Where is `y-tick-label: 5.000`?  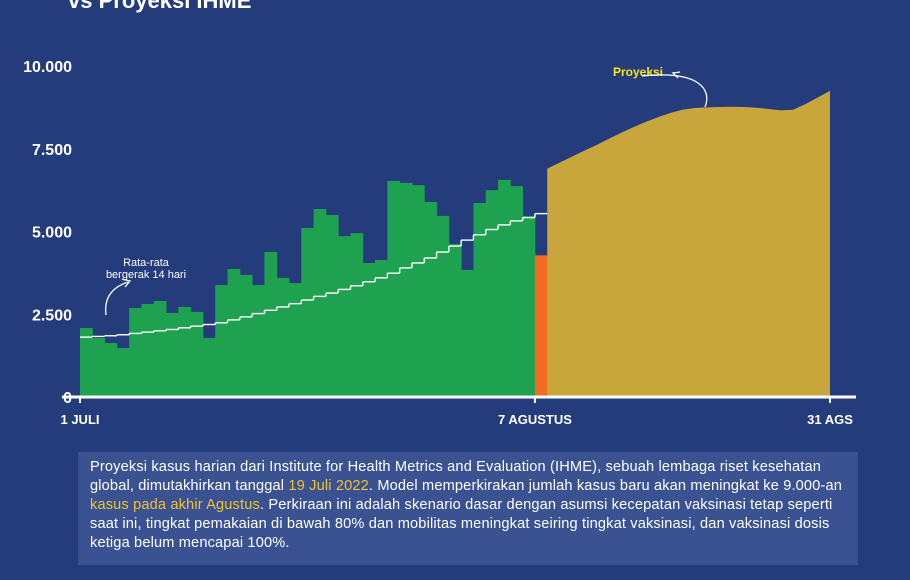
y-tick-label: 5.000 is located at coordinates (52, 233).